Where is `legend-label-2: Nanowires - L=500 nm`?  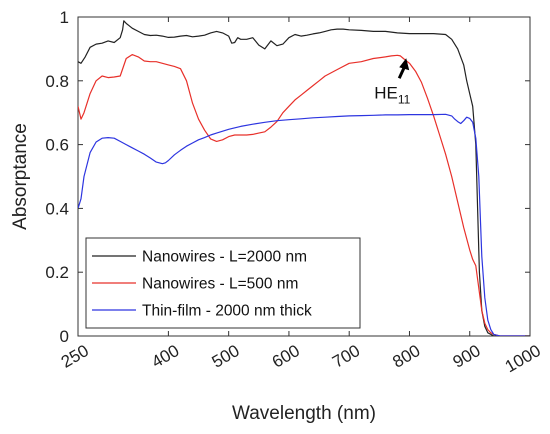
legend-label-2: Nanowires - L=500 nm is located at coordinates (220, 284).